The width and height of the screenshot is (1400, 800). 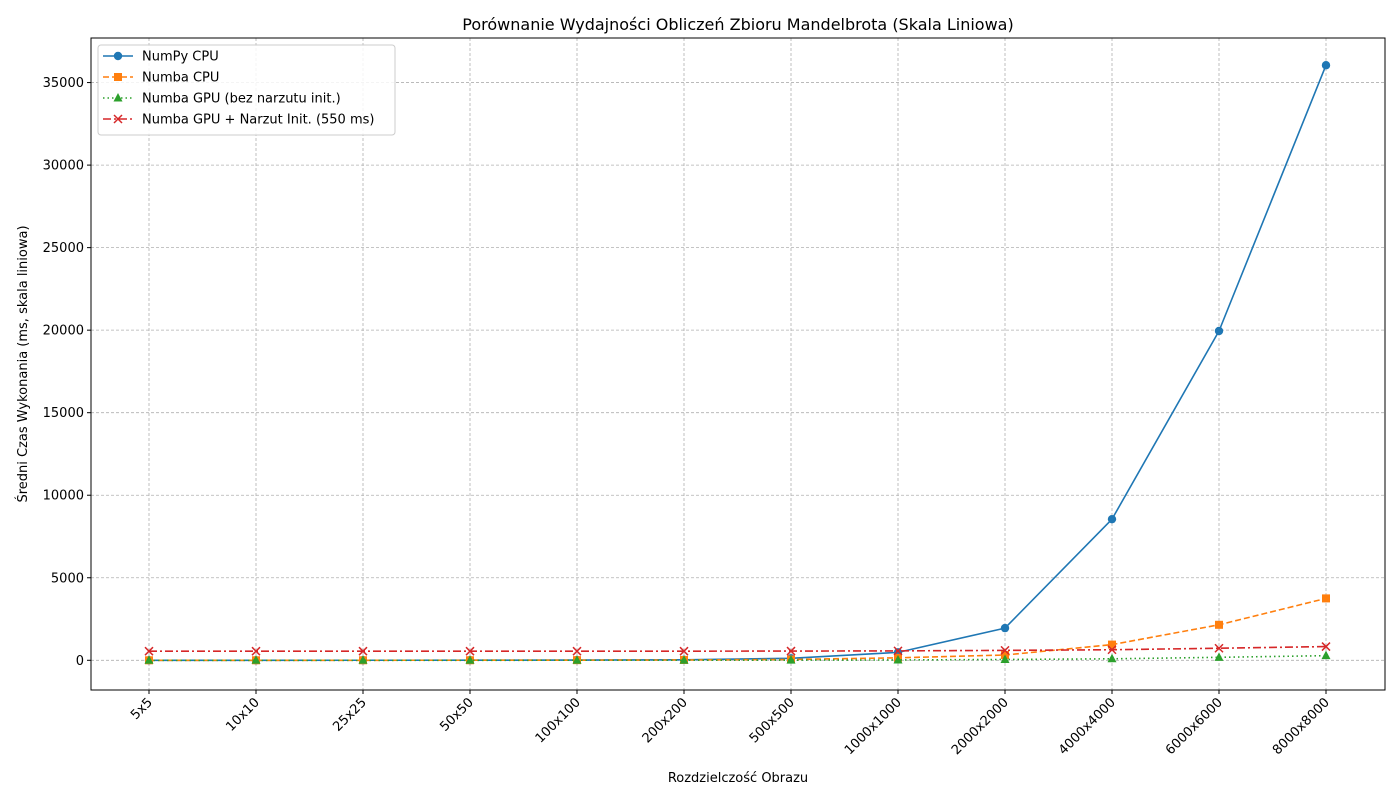 I want to click on x-tick-label: 1000x1000, so click(x=873, y=726).